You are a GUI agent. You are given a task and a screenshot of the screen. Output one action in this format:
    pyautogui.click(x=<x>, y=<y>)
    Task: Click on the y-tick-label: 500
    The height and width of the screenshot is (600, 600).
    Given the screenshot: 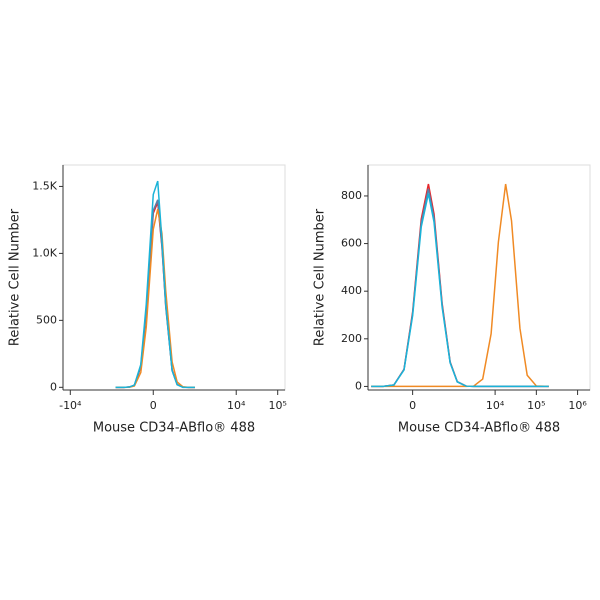 What is the action you would take?
    pyautogui.click(x=46, y=319)
    